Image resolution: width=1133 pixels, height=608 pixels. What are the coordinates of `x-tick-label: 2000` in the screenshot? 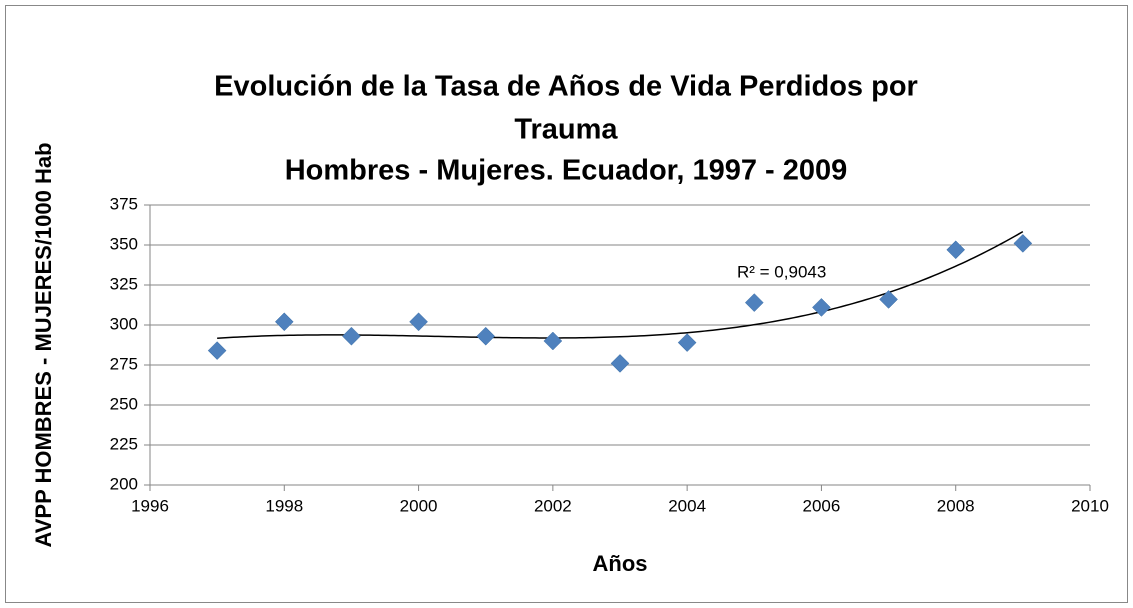 It's located at (419, 505).